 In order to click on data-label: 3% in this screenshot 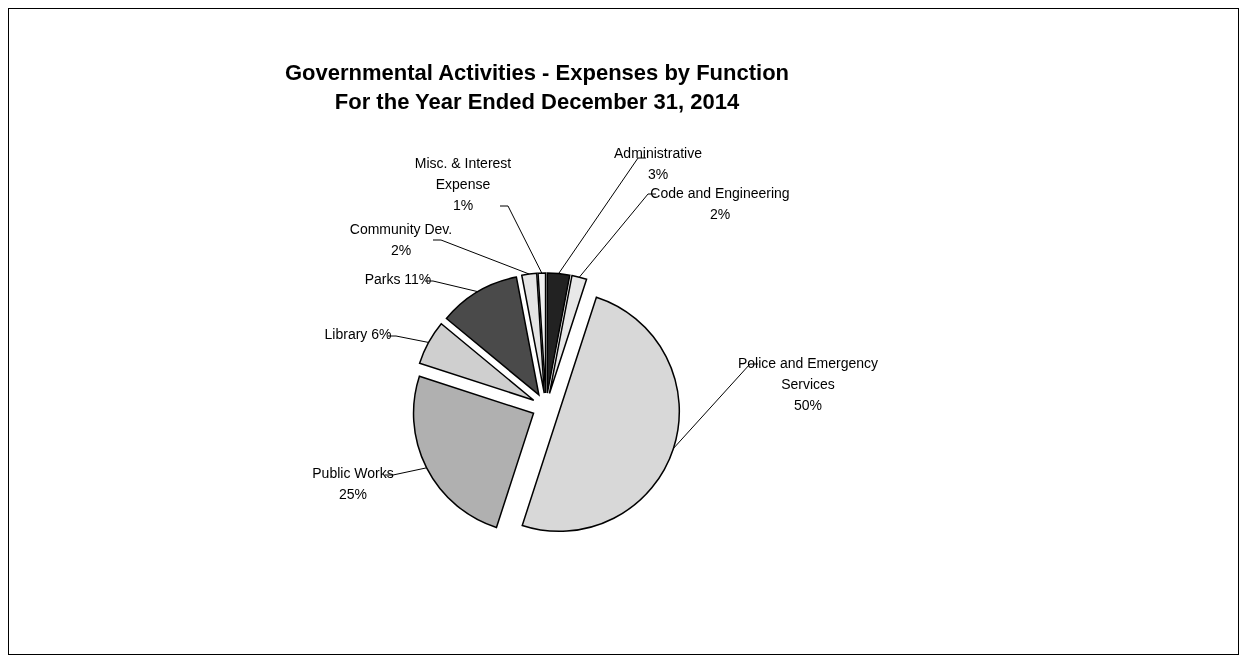, I will do `click(658, 174)`.